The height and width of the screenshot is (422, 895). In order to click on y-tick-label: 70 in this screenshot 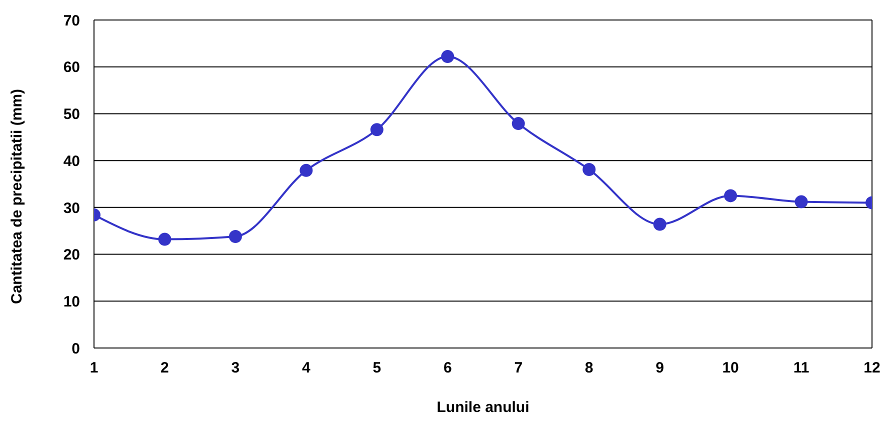, I will do `click(71, 21)`.